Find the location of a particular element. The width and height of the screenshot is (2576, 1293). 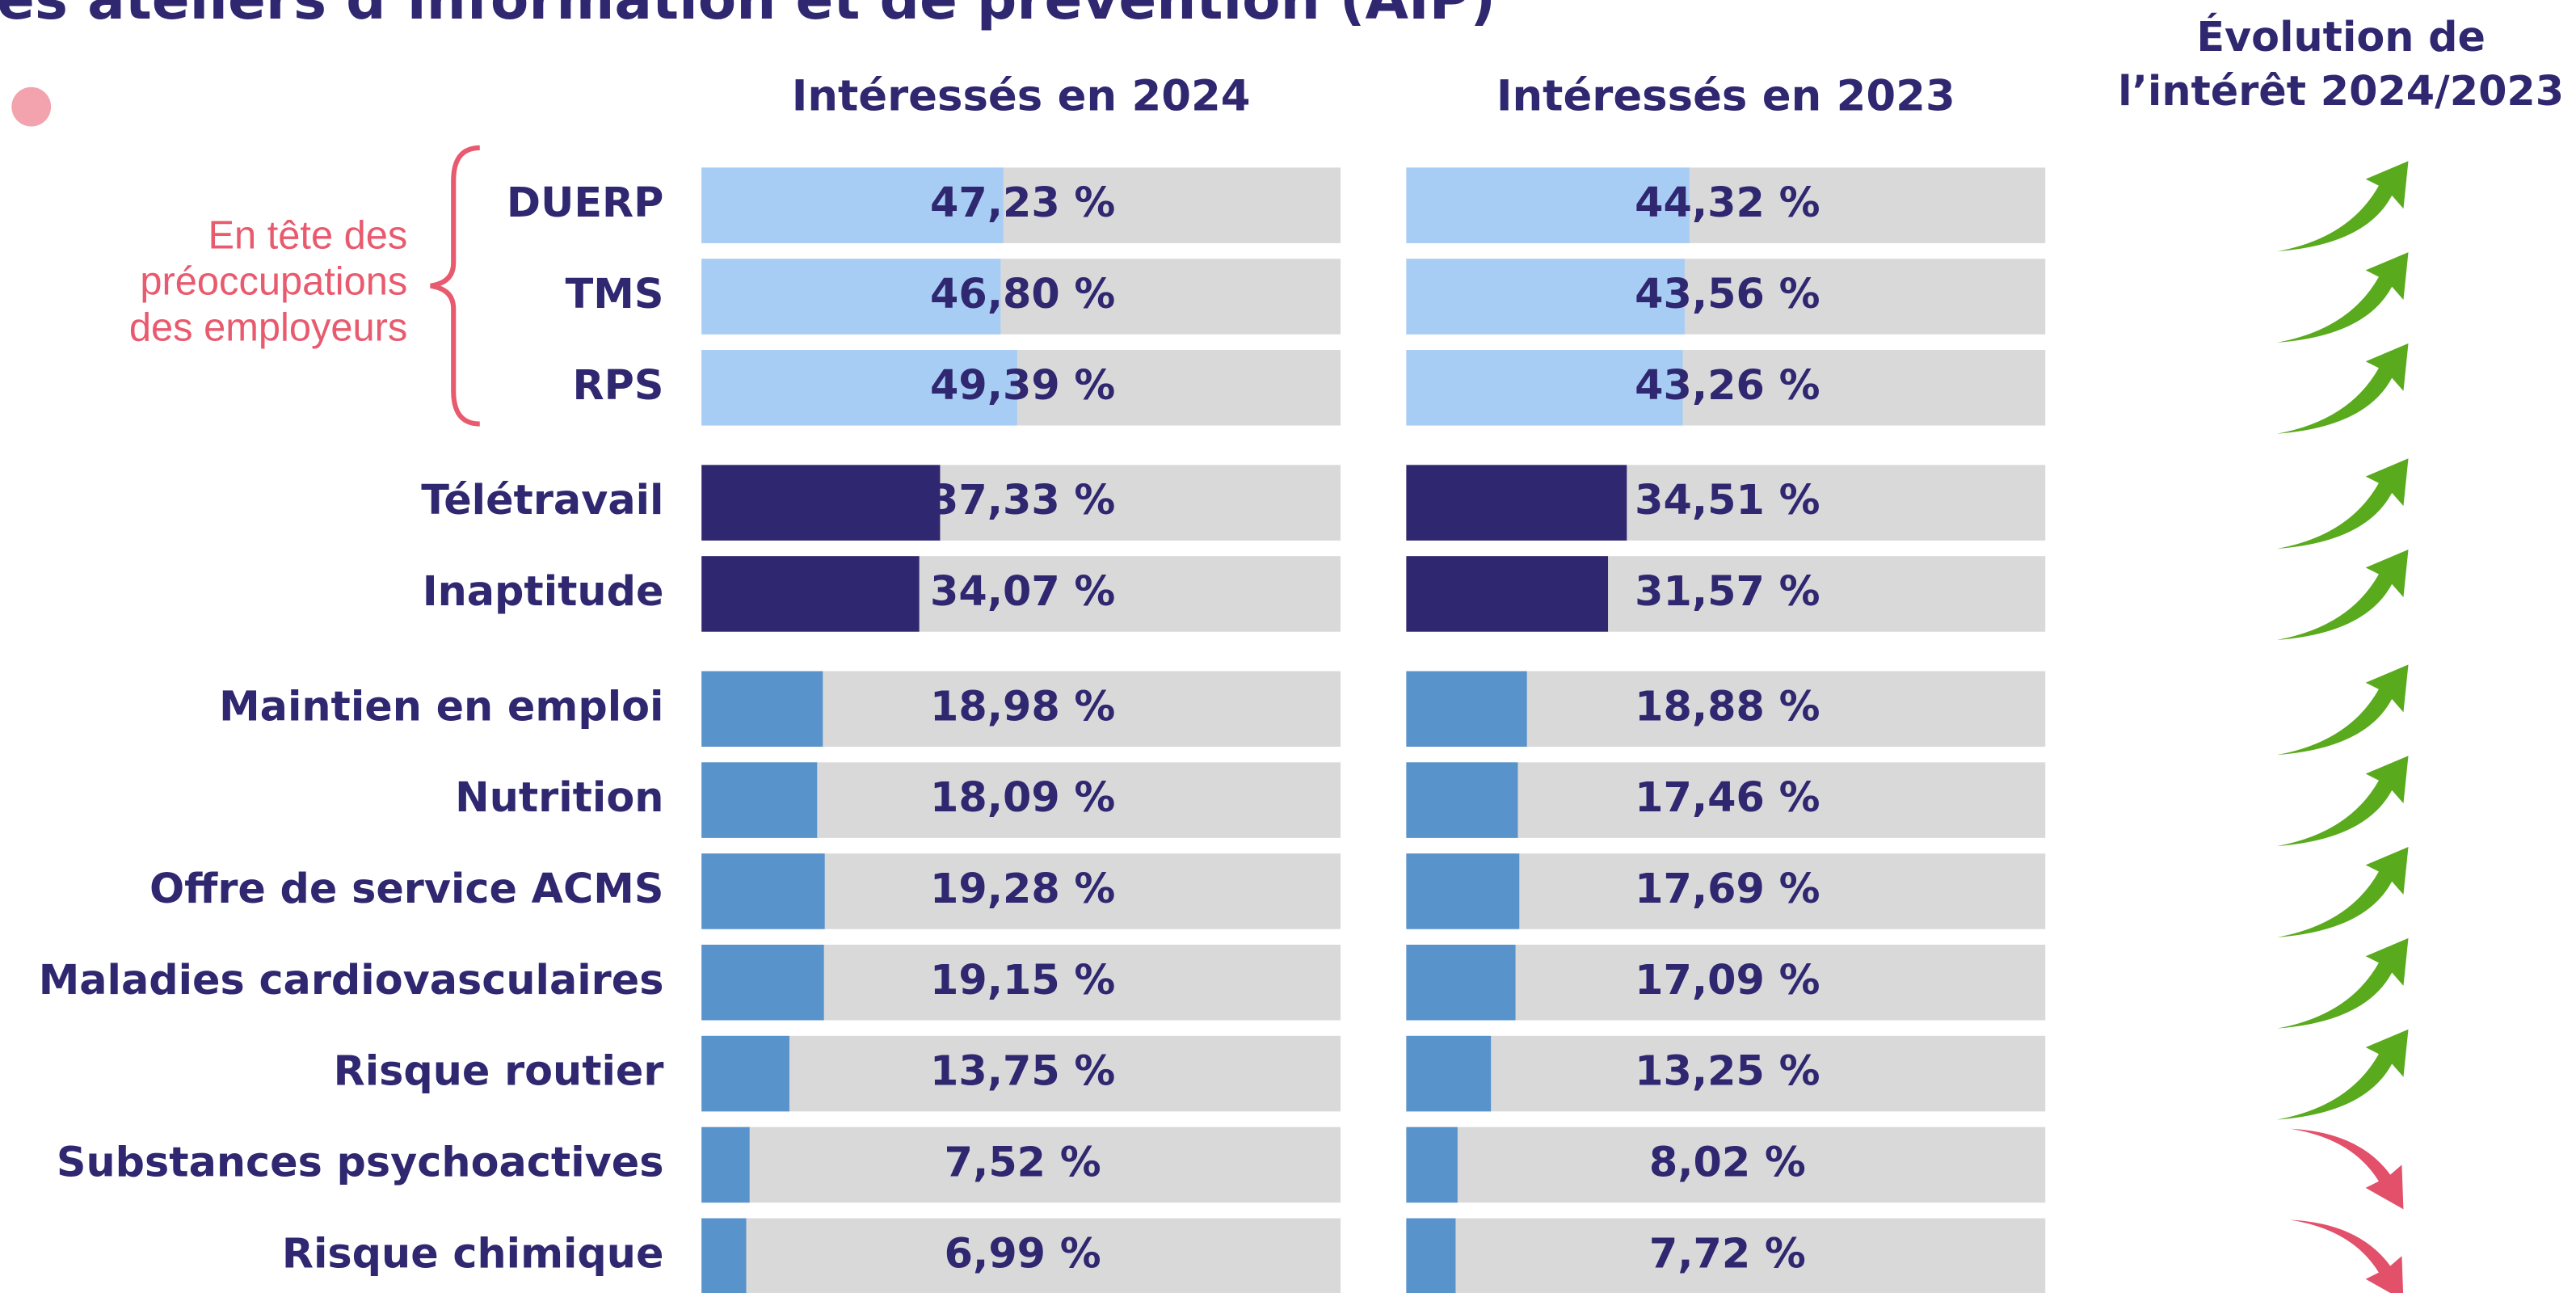

category-label: Offre de service ACMS is located at coordinates (406, 888).